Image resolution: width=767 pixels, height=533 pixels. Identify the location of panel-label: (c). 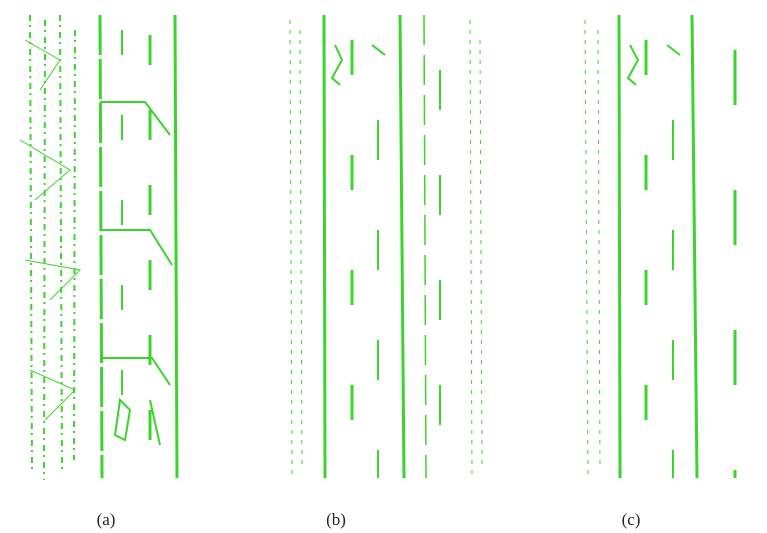
(631, 519).